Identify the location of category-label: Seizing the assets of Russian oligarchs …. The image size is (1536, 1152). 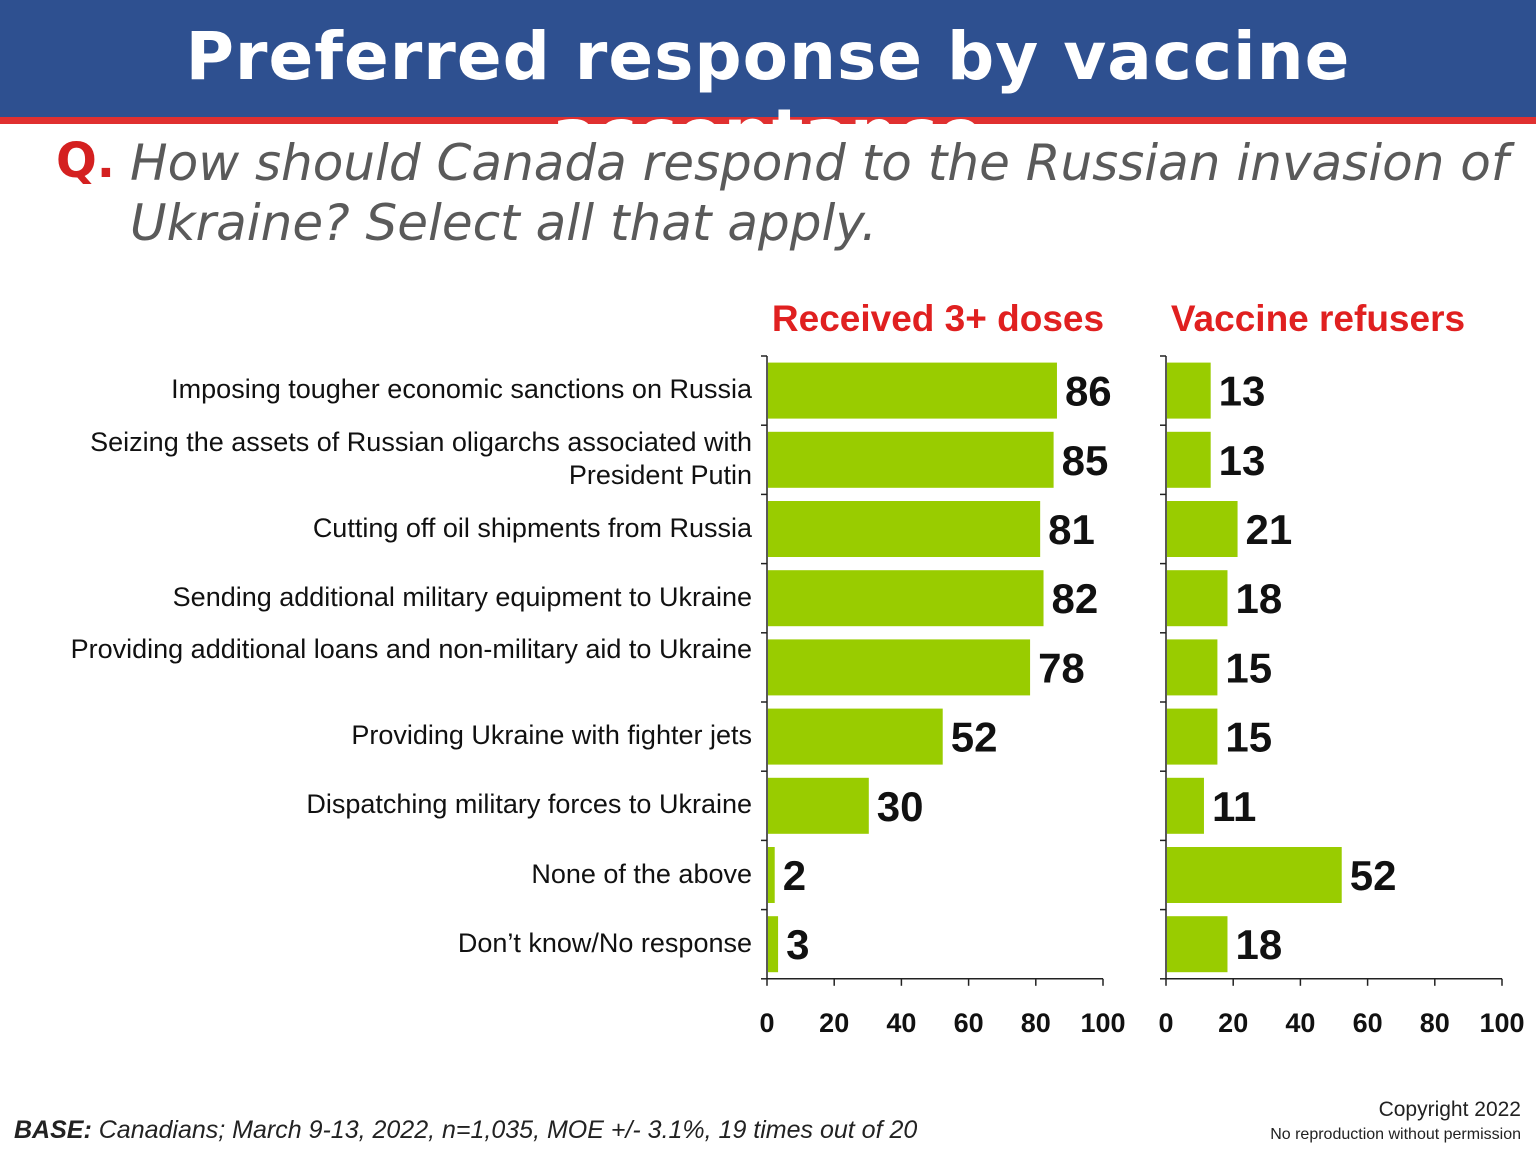
(421, 458).